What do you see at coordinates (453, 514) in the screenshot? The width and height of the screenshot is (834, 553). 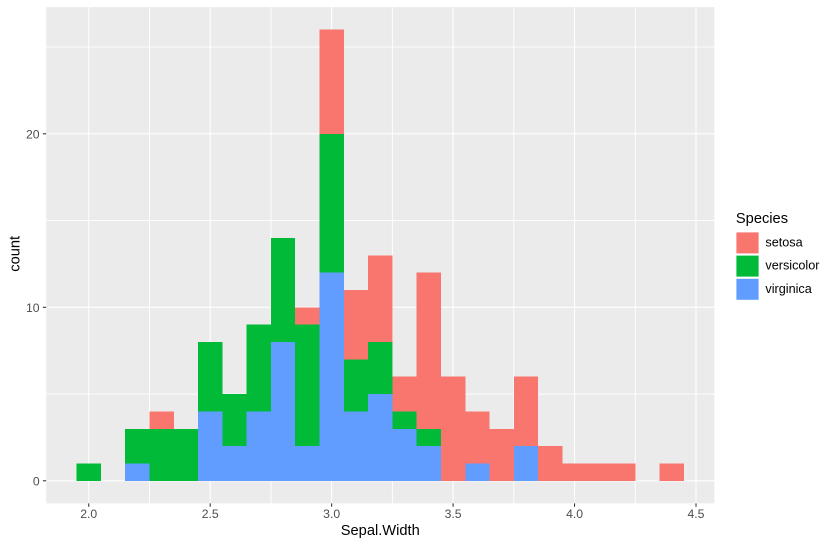 I see `svg-text: 3.5` at bounding box center [453, 514].